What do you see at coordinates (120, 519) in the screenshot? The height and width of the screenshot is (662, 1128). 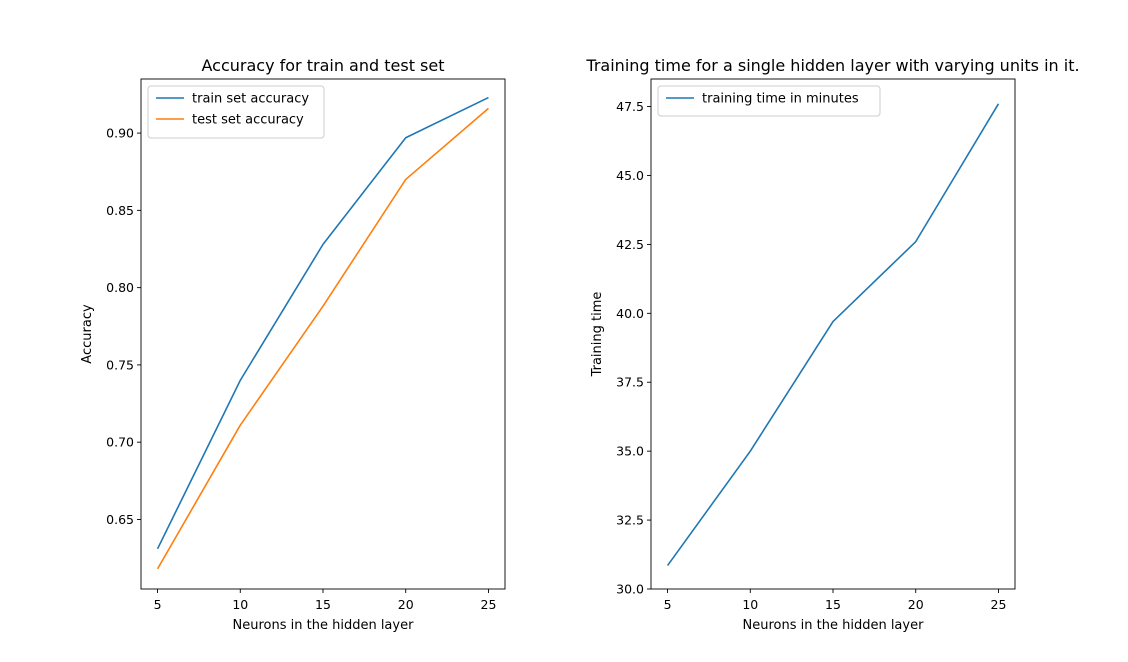 I see `y-tick-label: 0.65` at bounding box center [120, 519].